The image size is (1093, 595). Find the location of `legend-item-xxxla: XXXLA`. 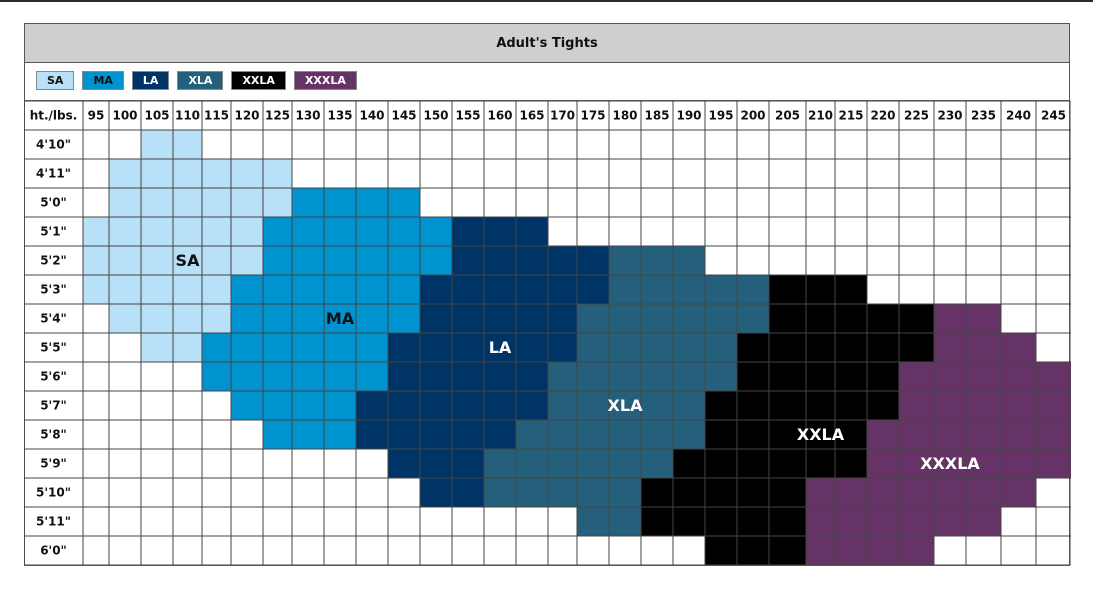

legend-item-xxxla: XXXLA is located at coordinates (325, 80).